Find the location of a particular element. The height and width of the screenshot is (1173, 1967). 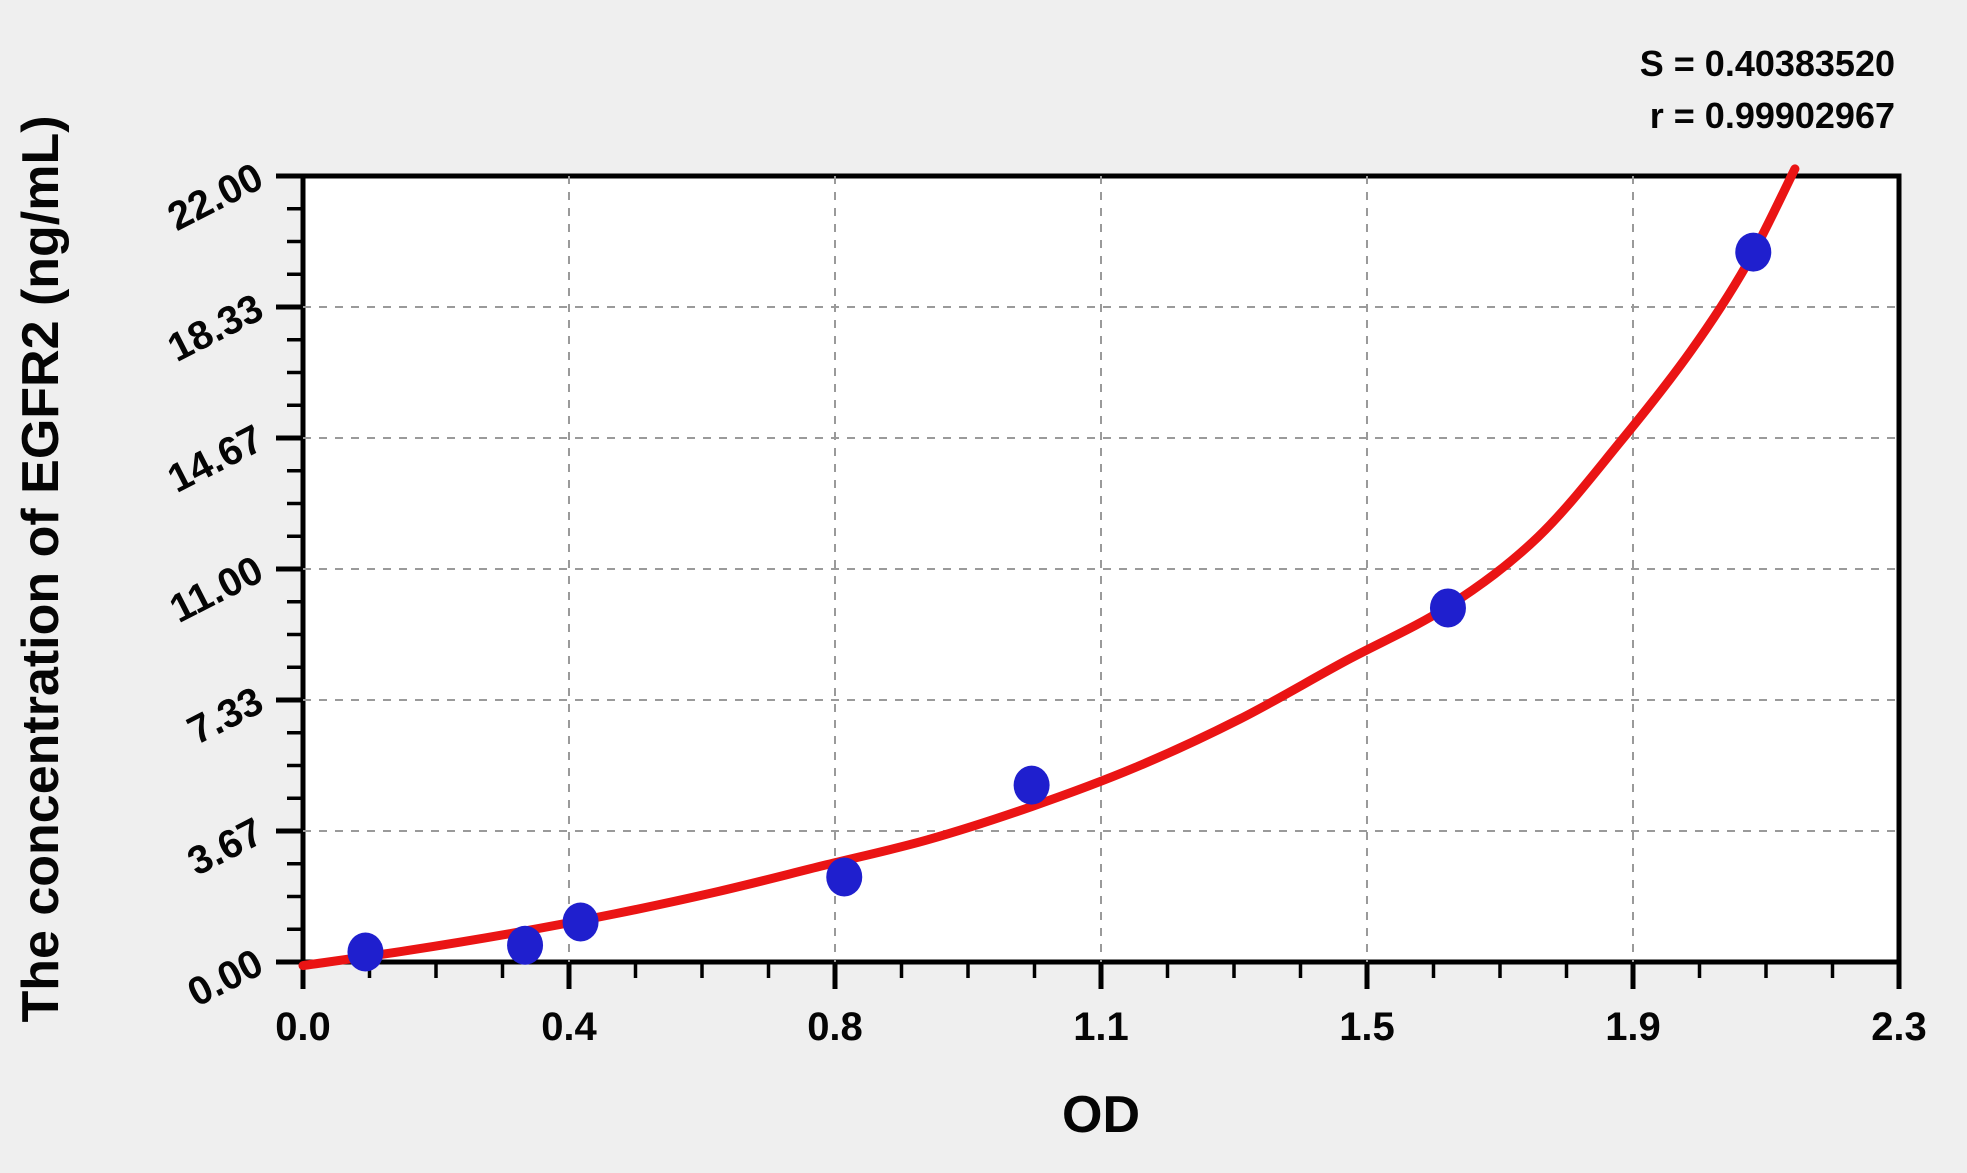

y-tick-label: 7.33 is located at coordinates (225, 716).